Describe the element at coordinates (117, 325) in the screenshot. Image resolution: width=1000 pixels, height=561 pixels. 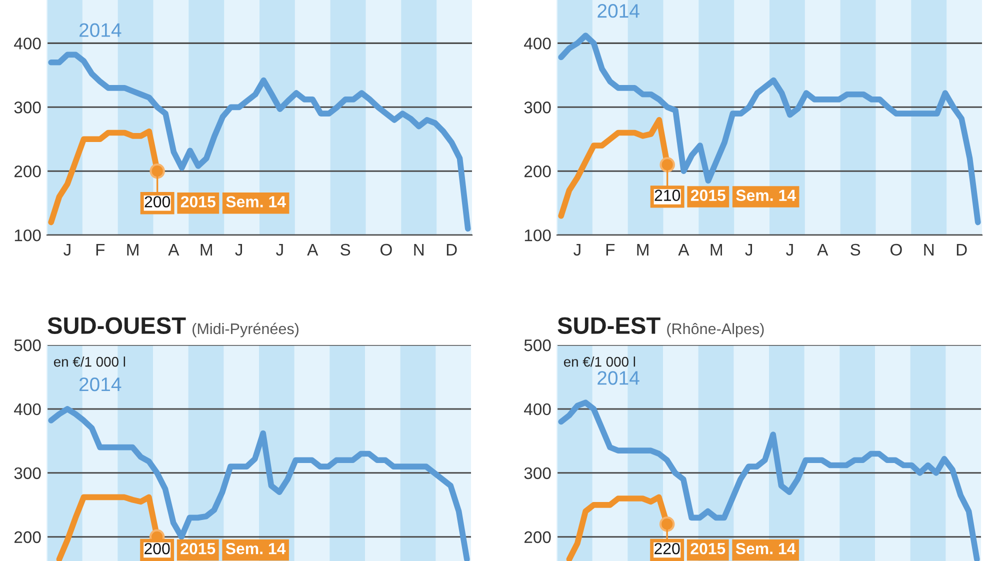
I see `chart-title: SUD-OUEST` at that location.